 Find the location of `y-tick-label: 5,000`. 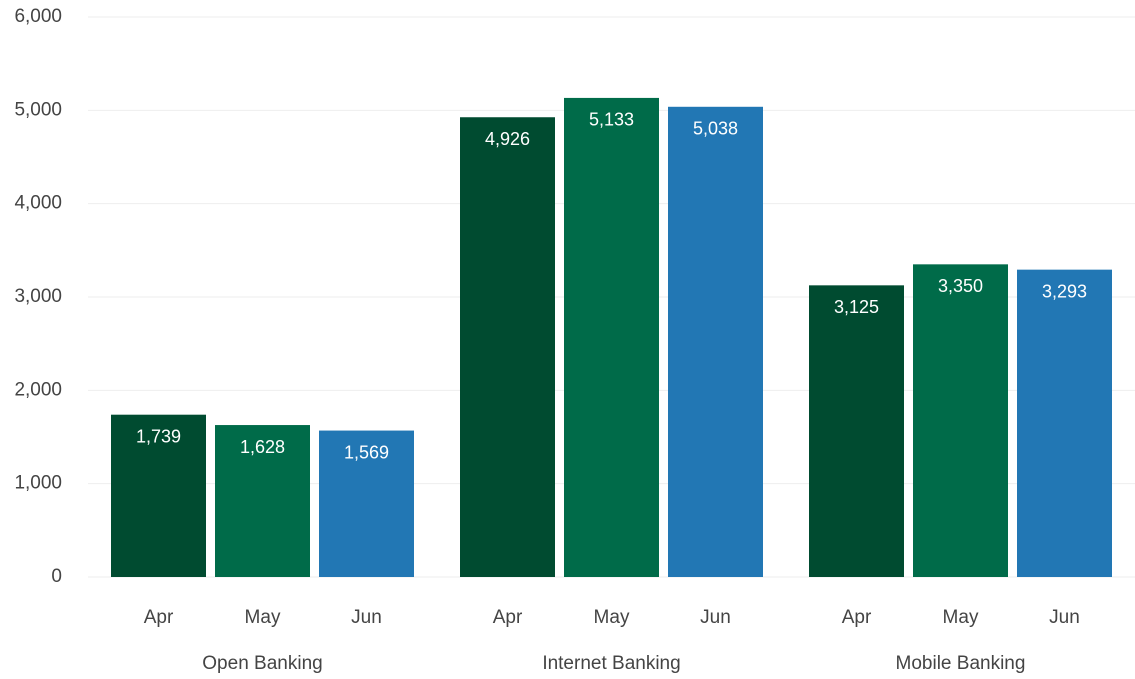

y-tick-label: 5,000 is located at coordinates (38, 109).